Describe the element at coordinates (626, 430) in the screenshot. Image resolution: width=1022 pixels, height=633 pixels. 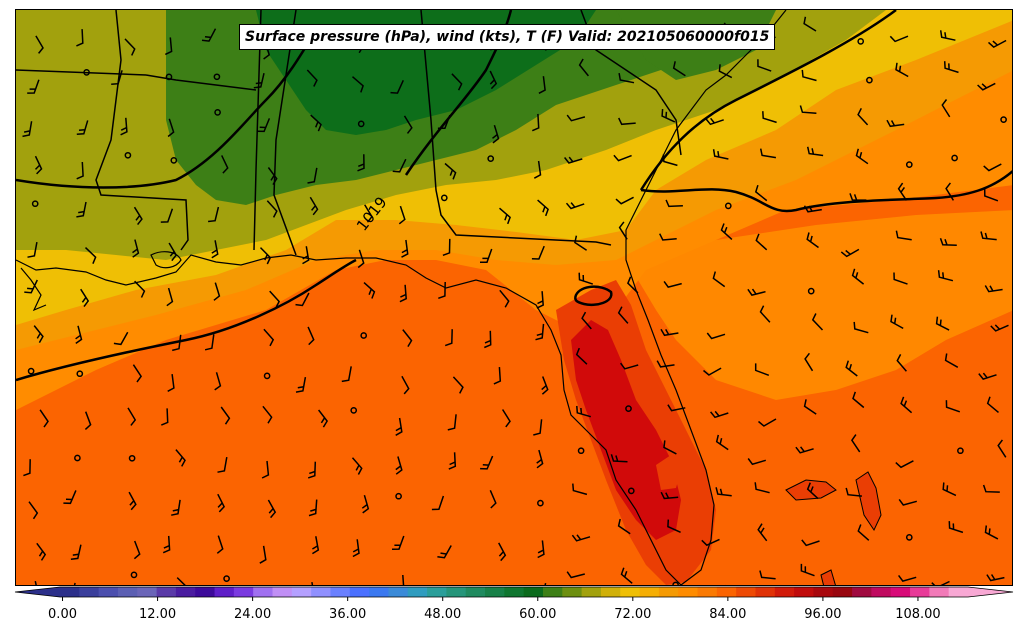
I see `temperature-region-red` at that location.